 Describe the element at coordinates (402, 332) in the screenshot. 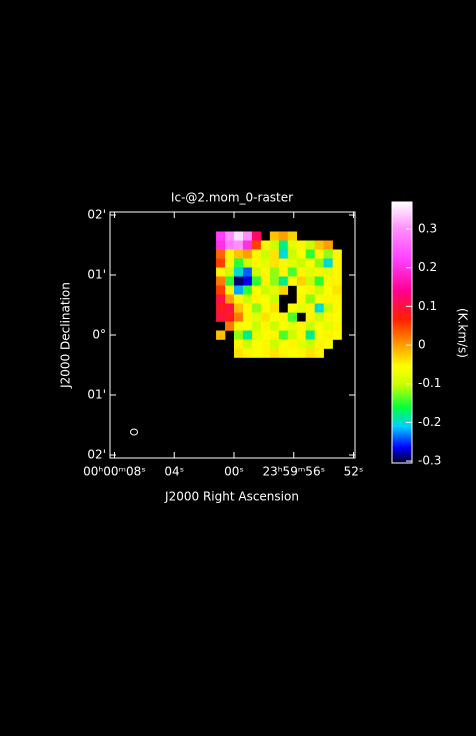

I see `colorbar` at that location.